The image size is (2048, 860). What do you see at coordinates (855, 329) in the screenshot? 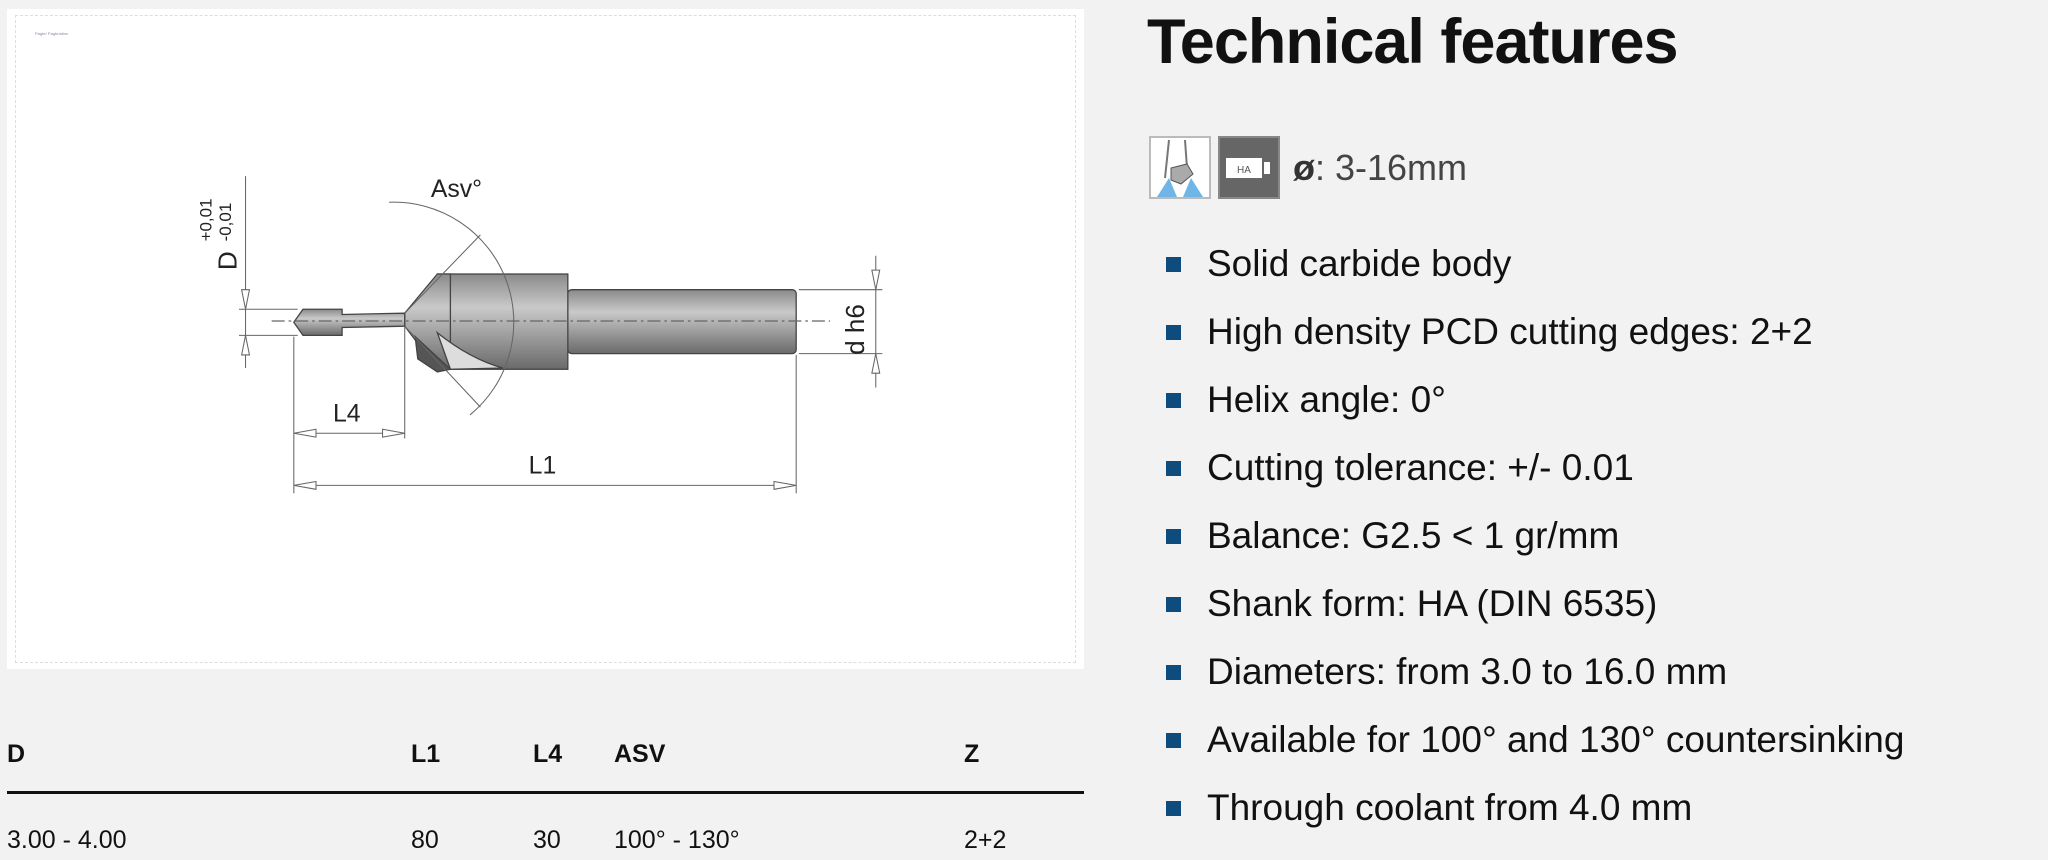
I see `label-shank: d h6` at bounding box center [855, 329].